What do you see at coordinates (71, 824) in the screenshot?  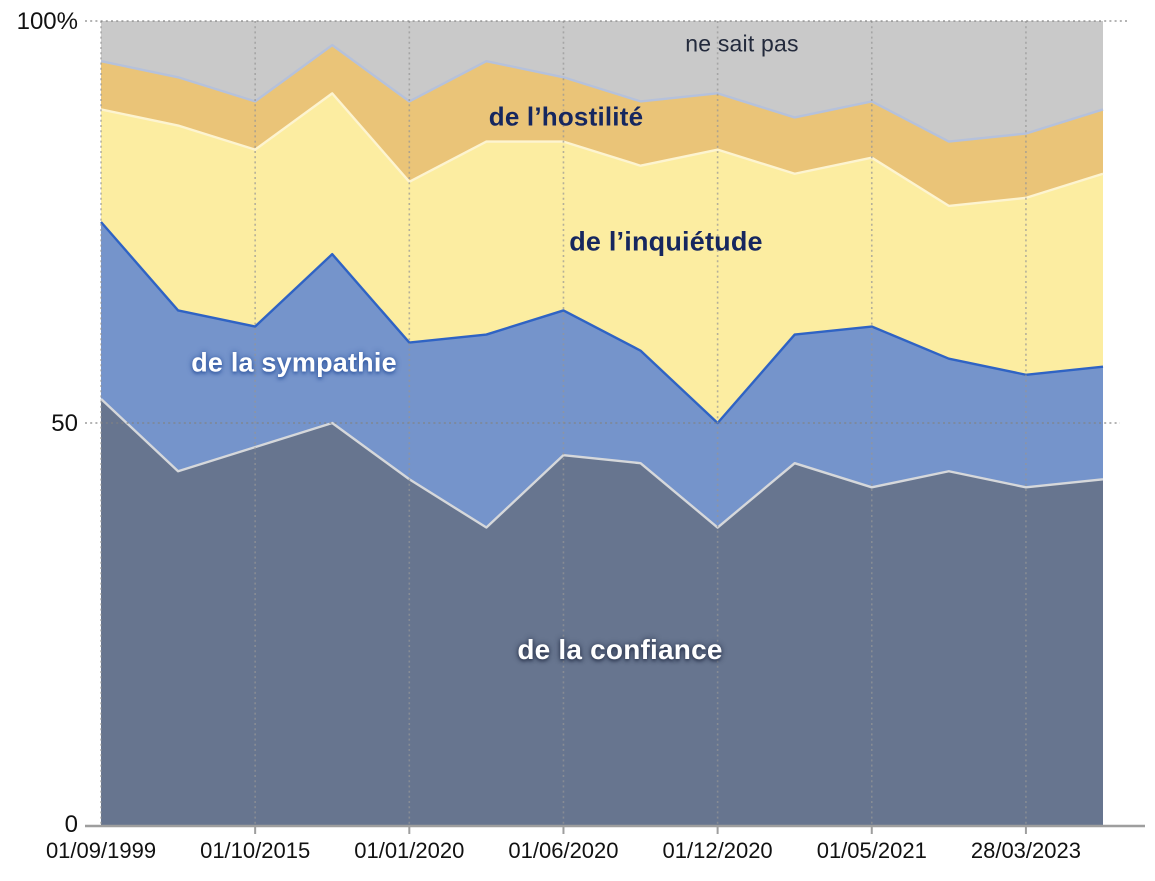 I see `y-axis-label-0: 0` at bounding box center [71, 824].